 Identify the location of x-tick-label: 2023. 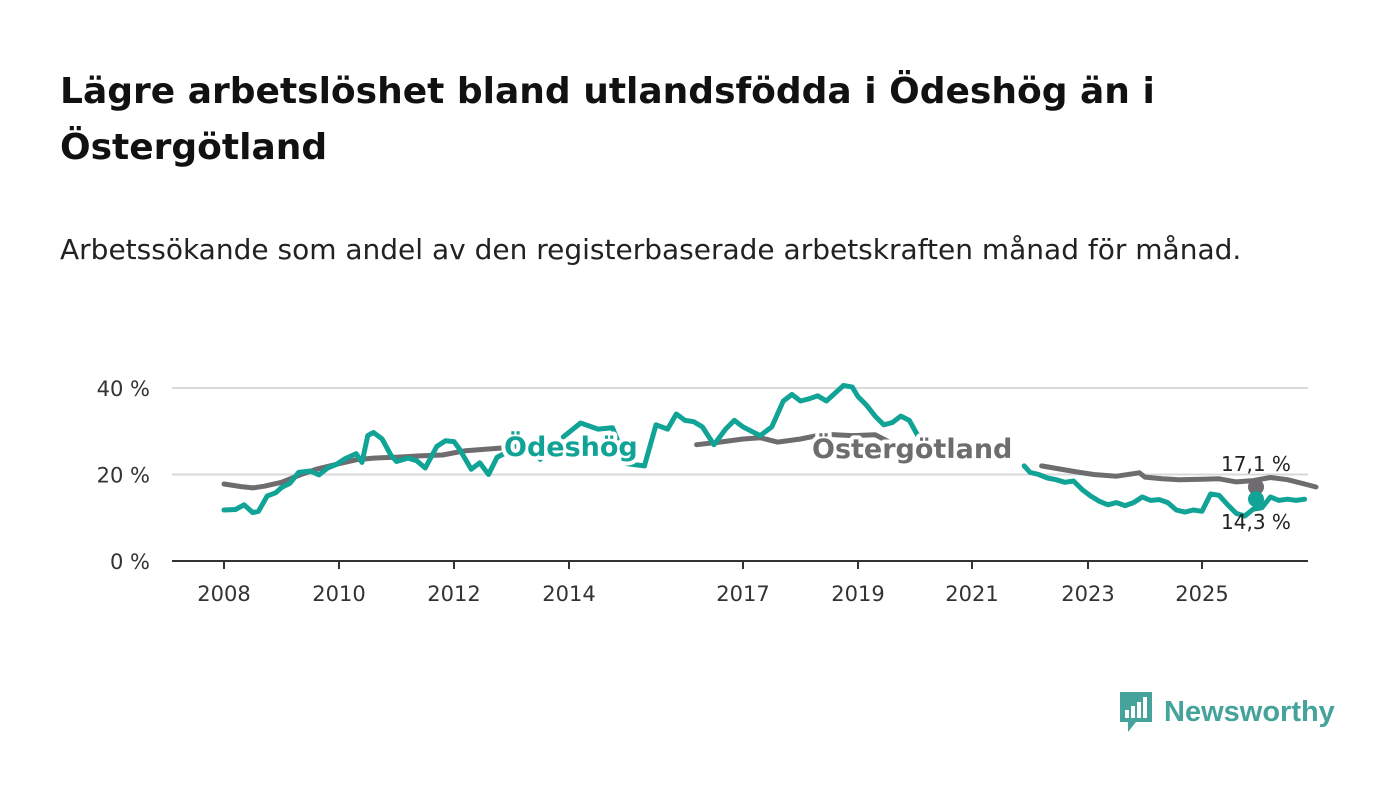
(1087, 594).